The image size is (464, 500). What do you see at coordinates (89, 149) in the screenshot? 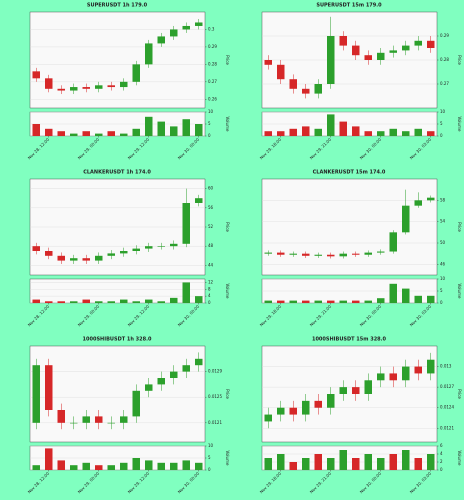
I see `x-tick-label: Nov 29, 00:00` at bounding box center [89, 149].